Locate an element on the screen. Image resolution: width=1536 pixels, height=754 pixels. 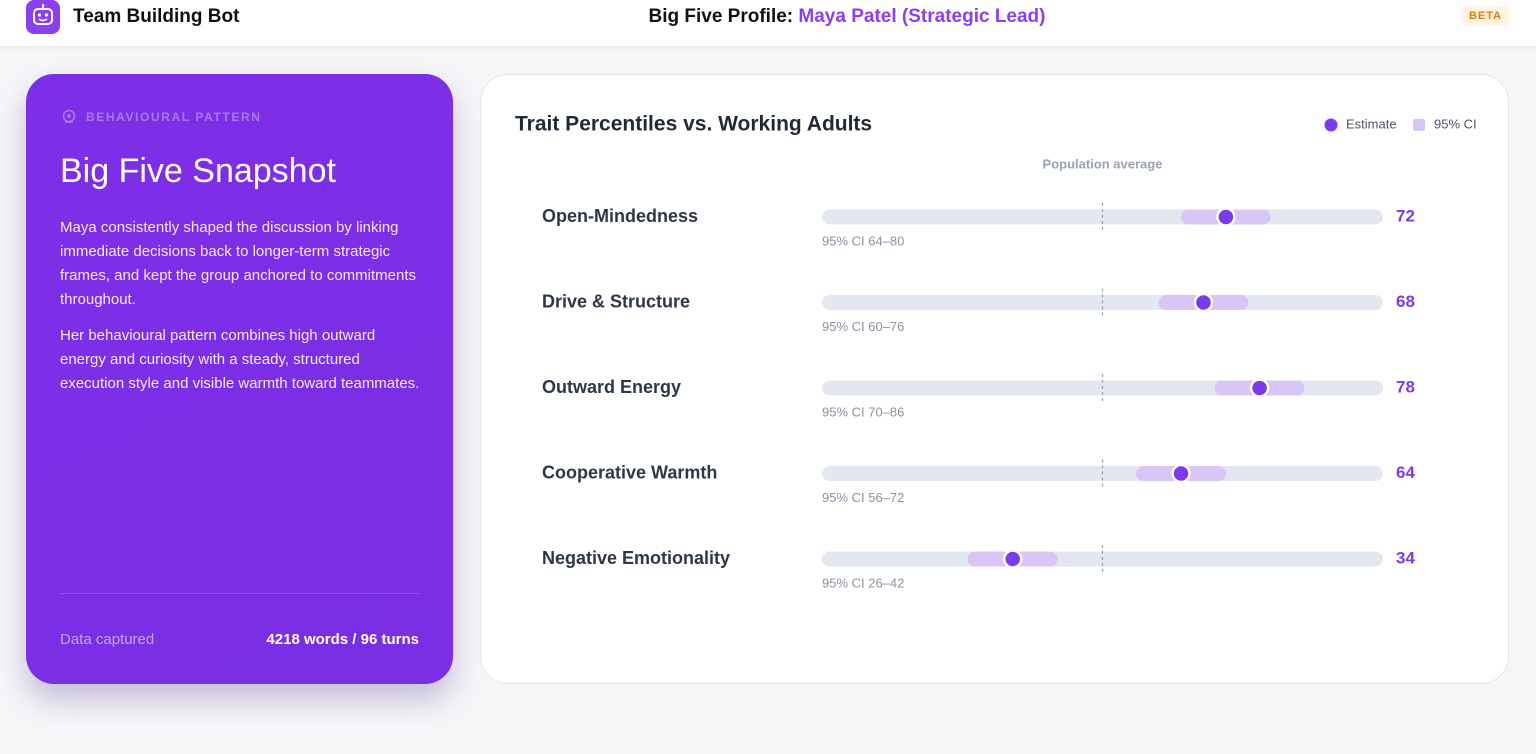
legend-swatch is located at coordinates (1419, 125).